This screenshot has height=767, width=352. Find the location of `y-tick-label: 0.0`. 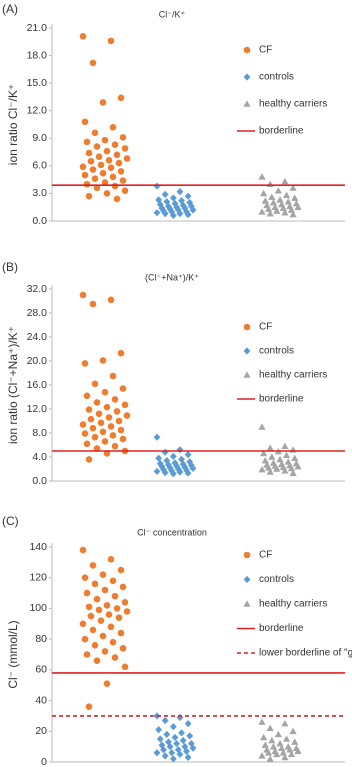

y-tick-label: 0.0 is located at coordinates (39, 221).